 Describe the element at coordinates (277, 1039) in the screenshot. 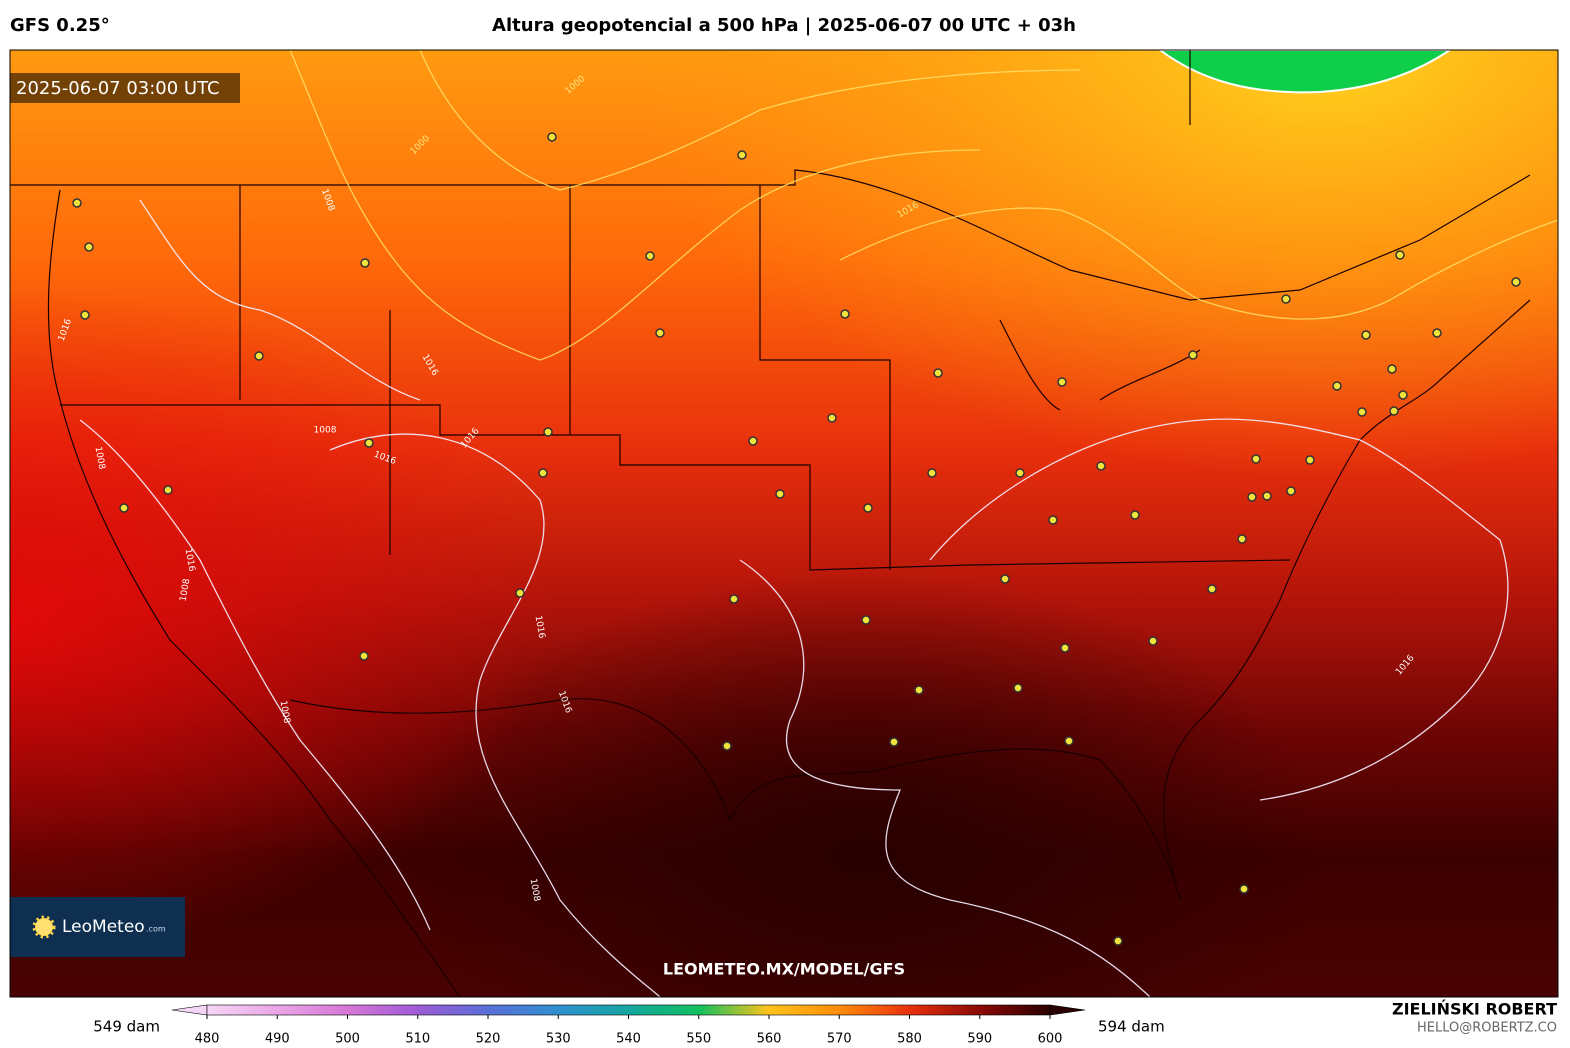

I see `colorbar-tick-label: 490` at that location.